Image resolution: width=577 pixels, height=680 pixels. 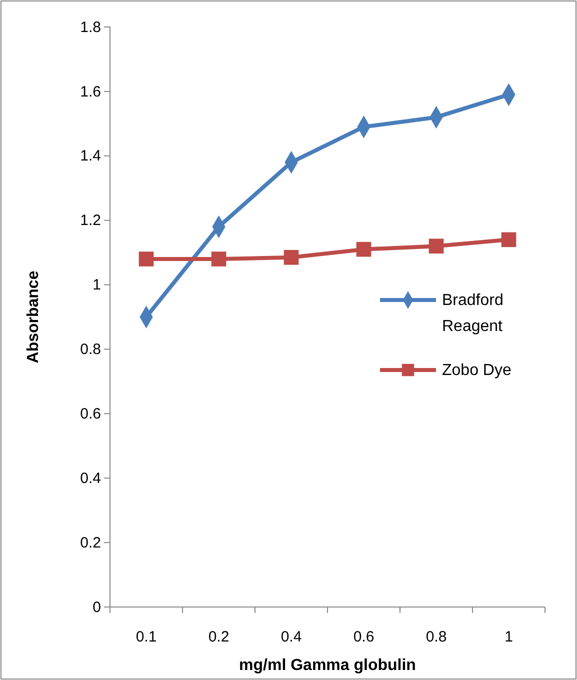 I want to click on x-tick-label: 0.4, so click(x=291, y=637).